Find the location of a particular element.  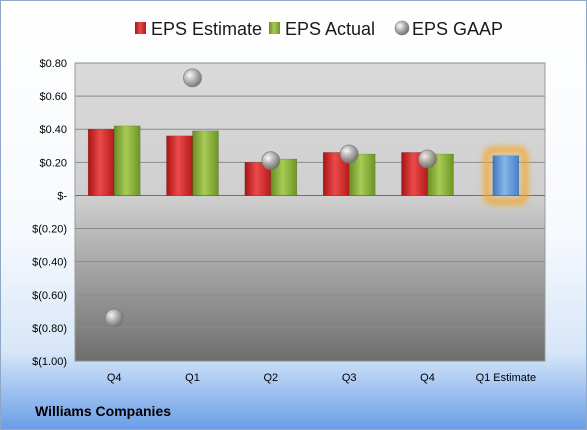

q1-estimate-bar is located at coordinates (506, 175).